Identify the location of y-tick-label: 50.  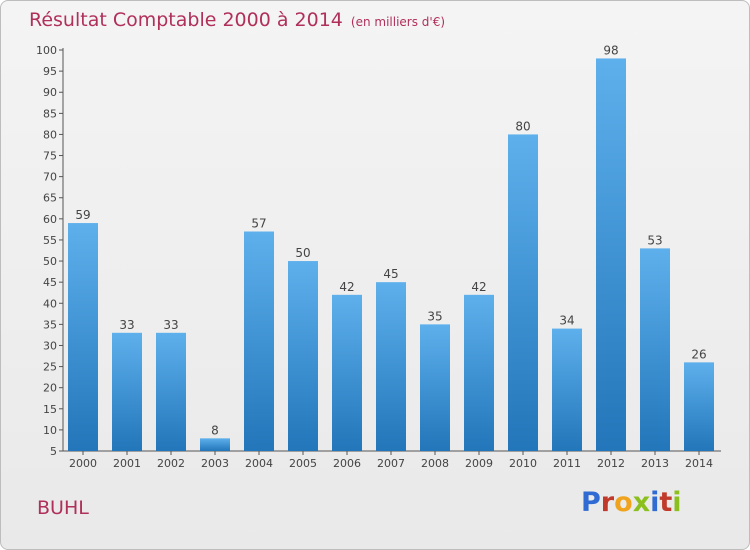
(50, 261).